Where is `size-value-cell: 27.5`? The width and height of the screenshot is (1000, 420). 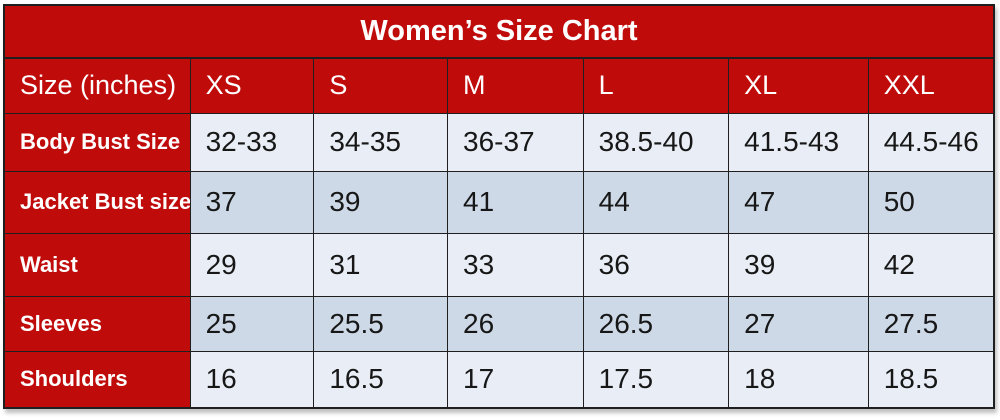
size-value-cell: 27.5 is located at coordinates (931, 323).